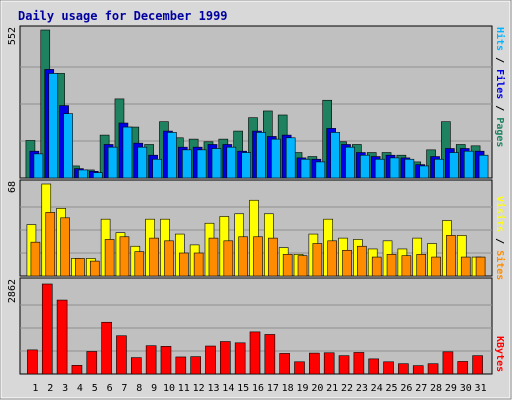 The image size is (512, 400). I want to click on x-label-day-25: 25, so click(392, 388).